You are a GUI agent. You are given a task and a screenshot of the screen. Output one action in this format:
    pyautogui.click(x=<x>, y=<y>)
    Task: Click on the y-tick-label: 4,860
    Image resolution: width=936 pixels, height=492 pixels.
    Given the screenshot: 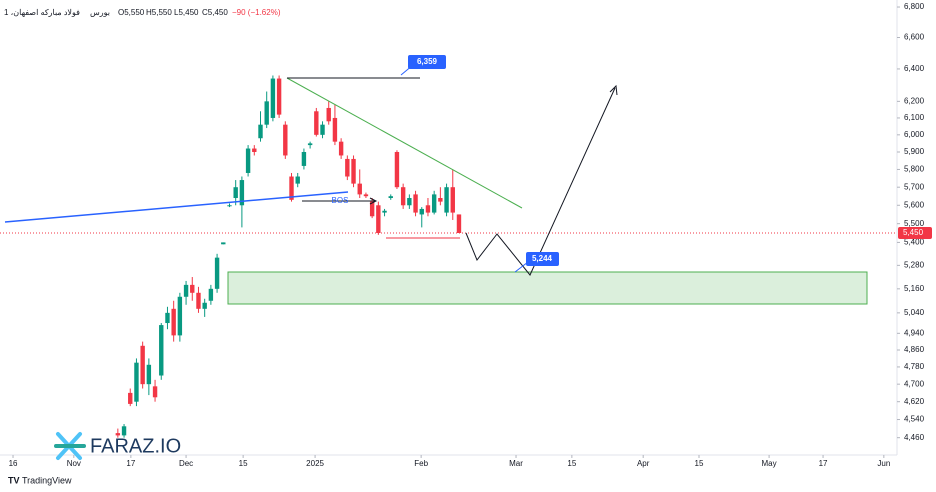 What is the action you would take?
    pyautogui.click(x=914, y=349)
    